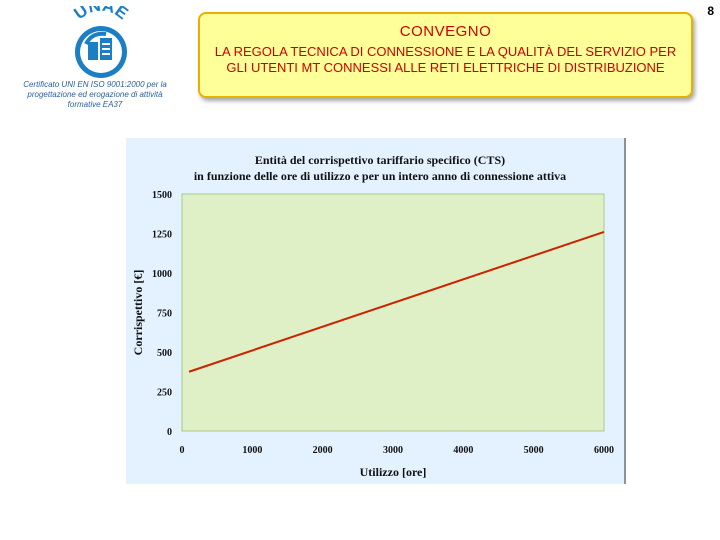 The image size is (720, 540). What do you see at coordinates (101, 41) in the screenshot?
I see `unae-logo: UNAE` at bounding box center [101, 41].